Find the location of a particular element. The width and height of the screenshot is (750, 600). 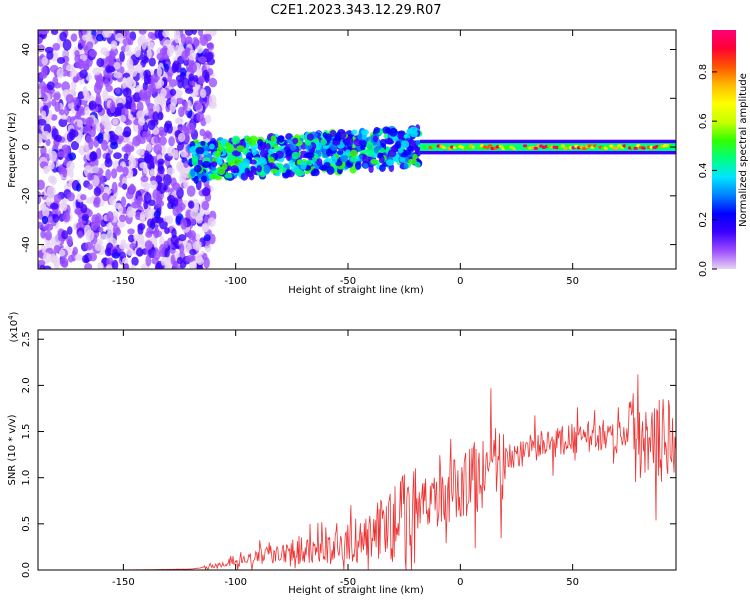

x-tick-label: 0 is located at coordinates (460, 582).